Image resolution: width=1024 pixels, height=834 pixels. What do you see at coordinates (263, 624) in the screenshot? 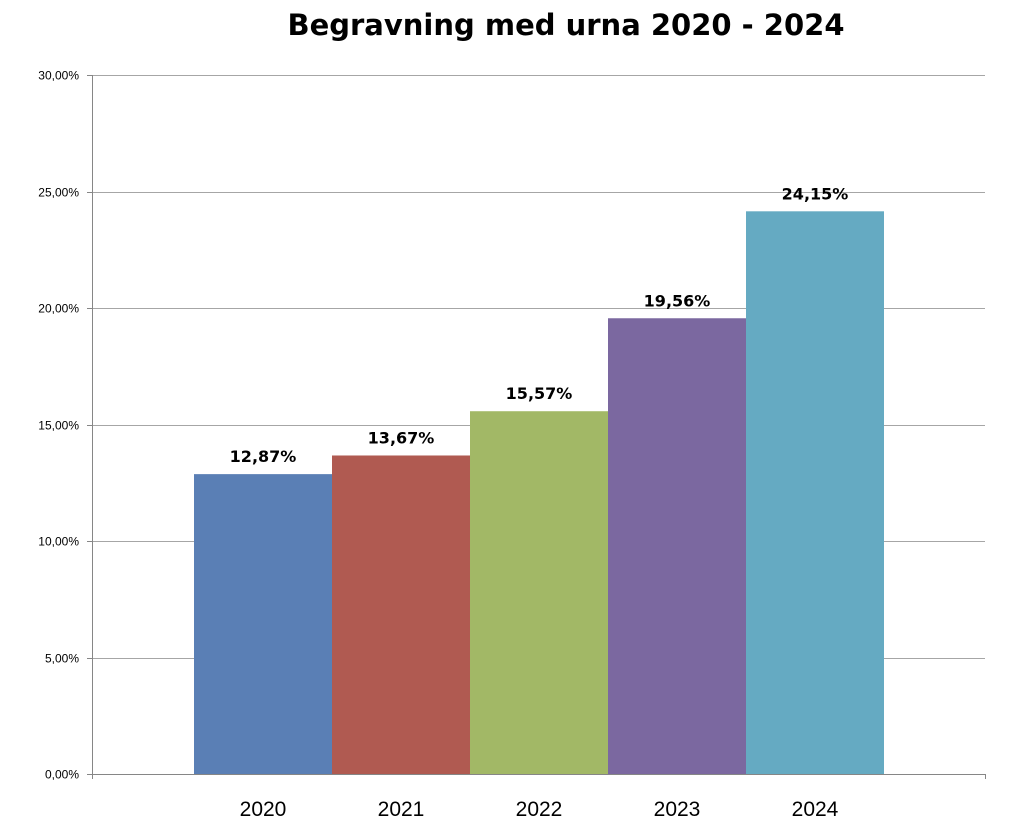
I see `bar-2020` at bounding box center [263, 624].